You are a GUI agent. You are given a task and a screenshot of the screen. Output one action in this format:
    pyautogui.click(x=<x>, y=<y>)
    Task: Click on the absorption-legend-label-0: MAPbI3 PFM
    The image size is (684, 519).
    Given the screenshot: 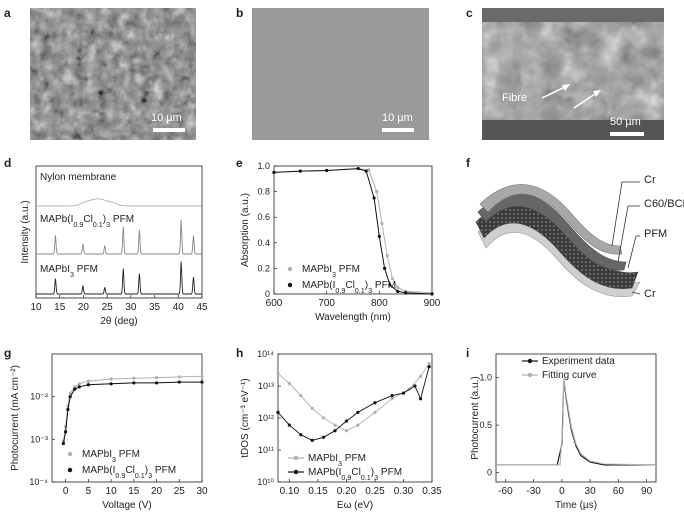 What is the action you would take?
    pyautogui.click(x=331, y=271)
    